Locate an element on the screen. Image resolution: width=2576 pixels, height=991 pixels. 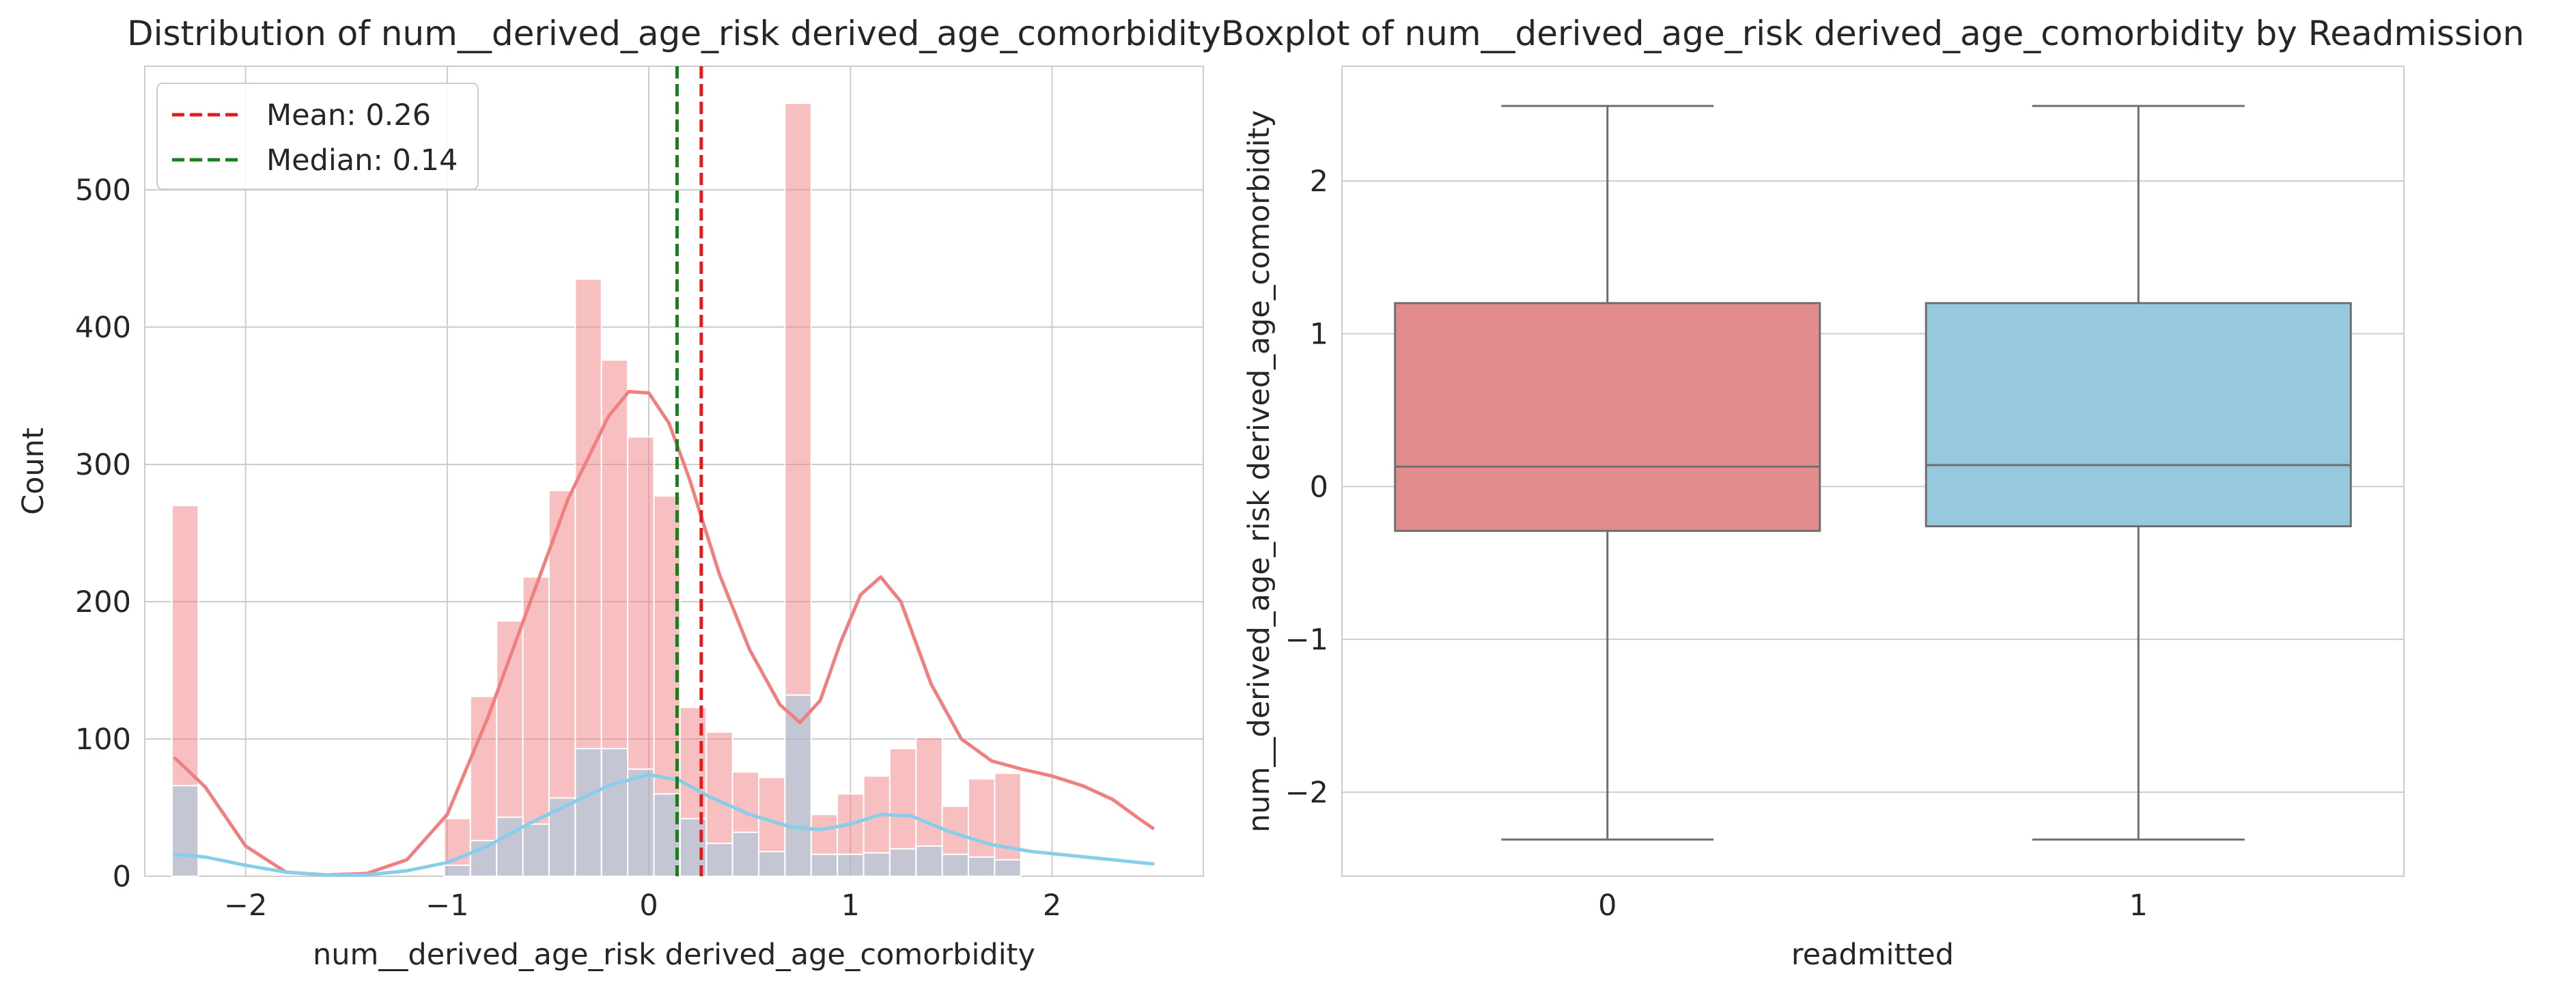
histogram-legend: Mean: 0.26 Median: 0.14 is located at coordinates (317, 136).